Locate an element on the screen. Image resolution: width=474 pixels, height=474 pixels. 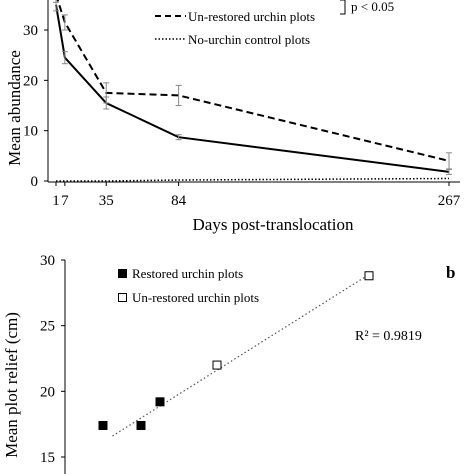
y-axis-title: Mean abundance is located at coordinates (14, 108).